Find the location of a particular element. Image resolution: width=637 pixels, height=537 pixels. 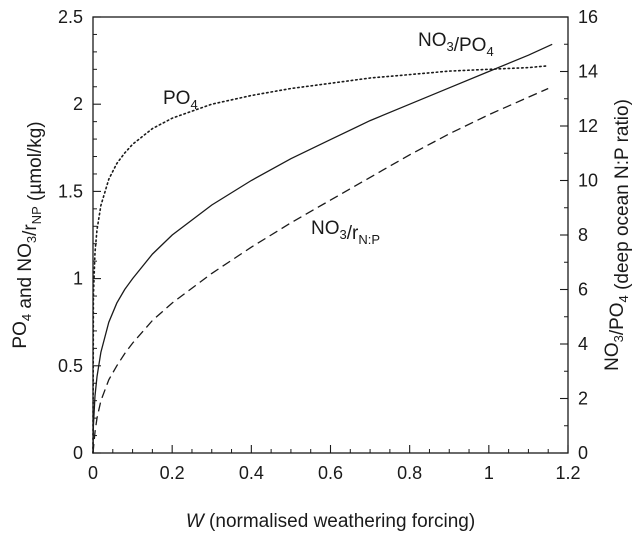

y-right-tick-label: 0 is located at coordinates (583, 453).